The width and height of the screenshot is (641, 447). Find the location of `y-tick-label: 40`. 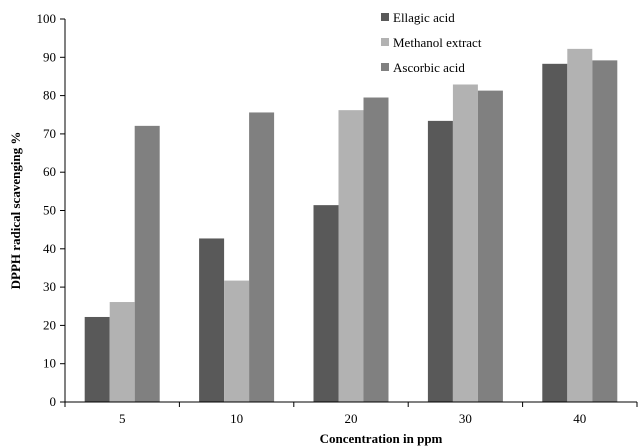

y-tick-label: 40 is located at coordinates (49, 248).